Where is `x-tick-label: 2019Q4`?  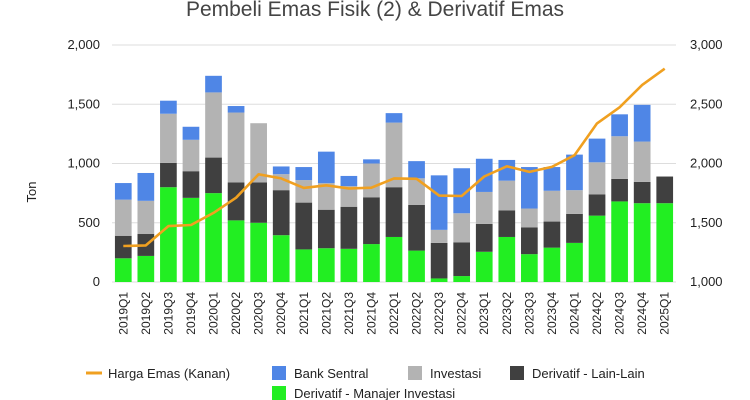 x-tick-label: 2019Q4 is located at coordinates (191, 313).